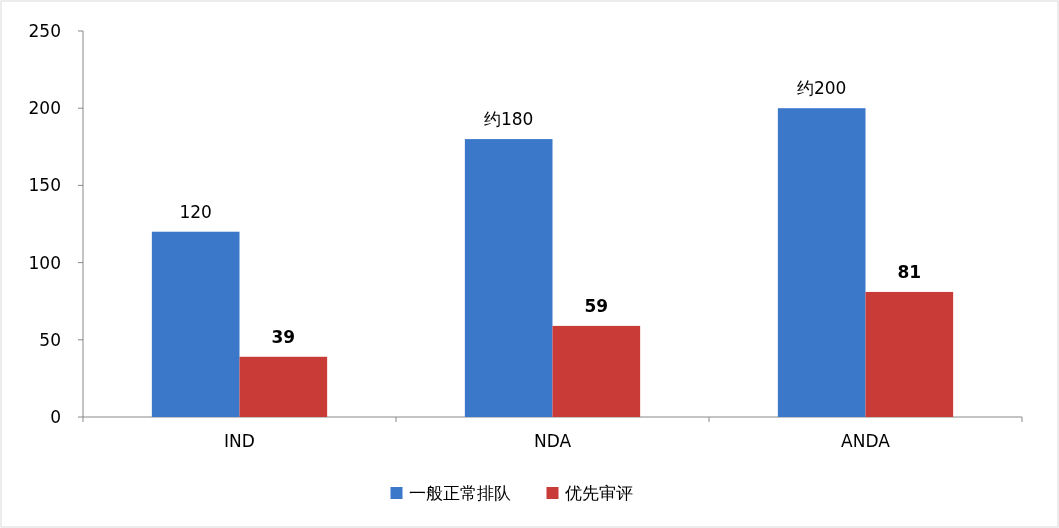 The width and height of the screenshot is (1059, 528). I want to click on x-tick-label: IND, so click(239, 441).